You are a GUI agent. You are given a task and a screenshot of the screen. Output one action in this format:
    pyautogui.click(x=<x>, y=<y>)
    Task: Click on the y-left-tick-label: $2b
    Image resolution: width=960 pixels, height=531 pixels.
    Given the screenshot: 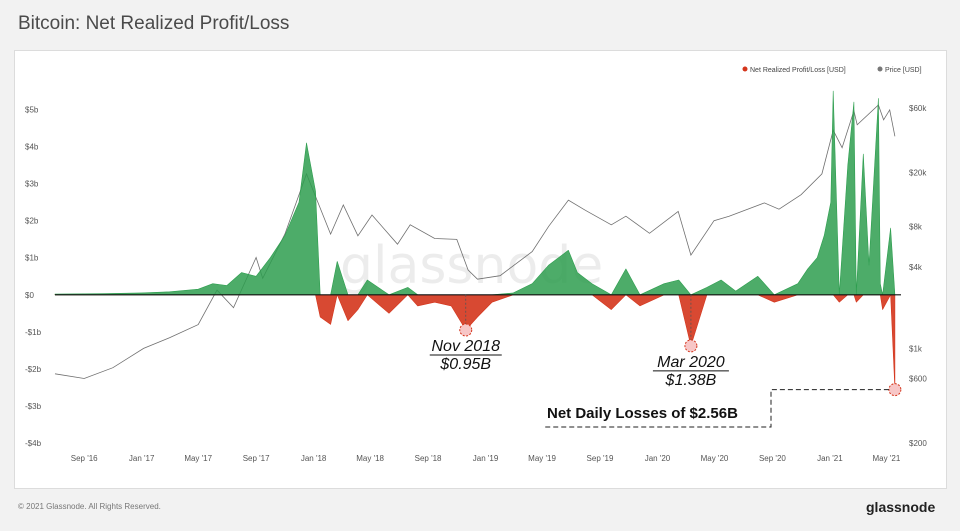 What is the action you would take?
    pyautogui.click(x=32, y=221)
    